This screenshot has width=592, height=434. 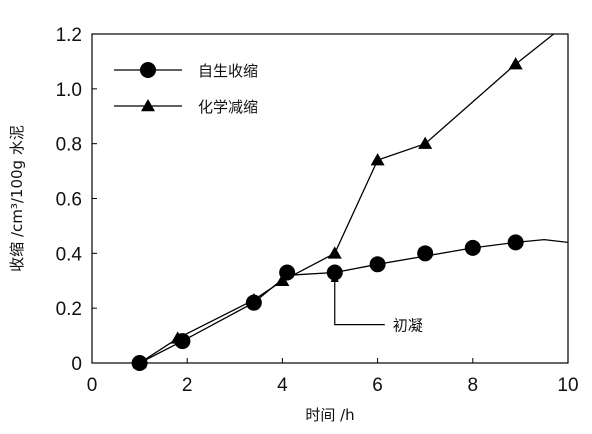 What do you see at coordinates (69, 254) in the screenshot?
I see `y-tick-label: 0.4` at bounding box center [69, 254].